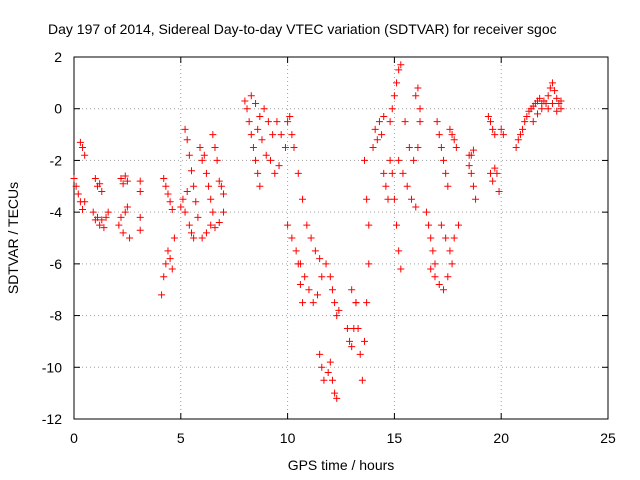  What do you see at coordinates (52, 419) in the screenshot?
I see `y-tick-label: -12` at bounding box center [52, 419].